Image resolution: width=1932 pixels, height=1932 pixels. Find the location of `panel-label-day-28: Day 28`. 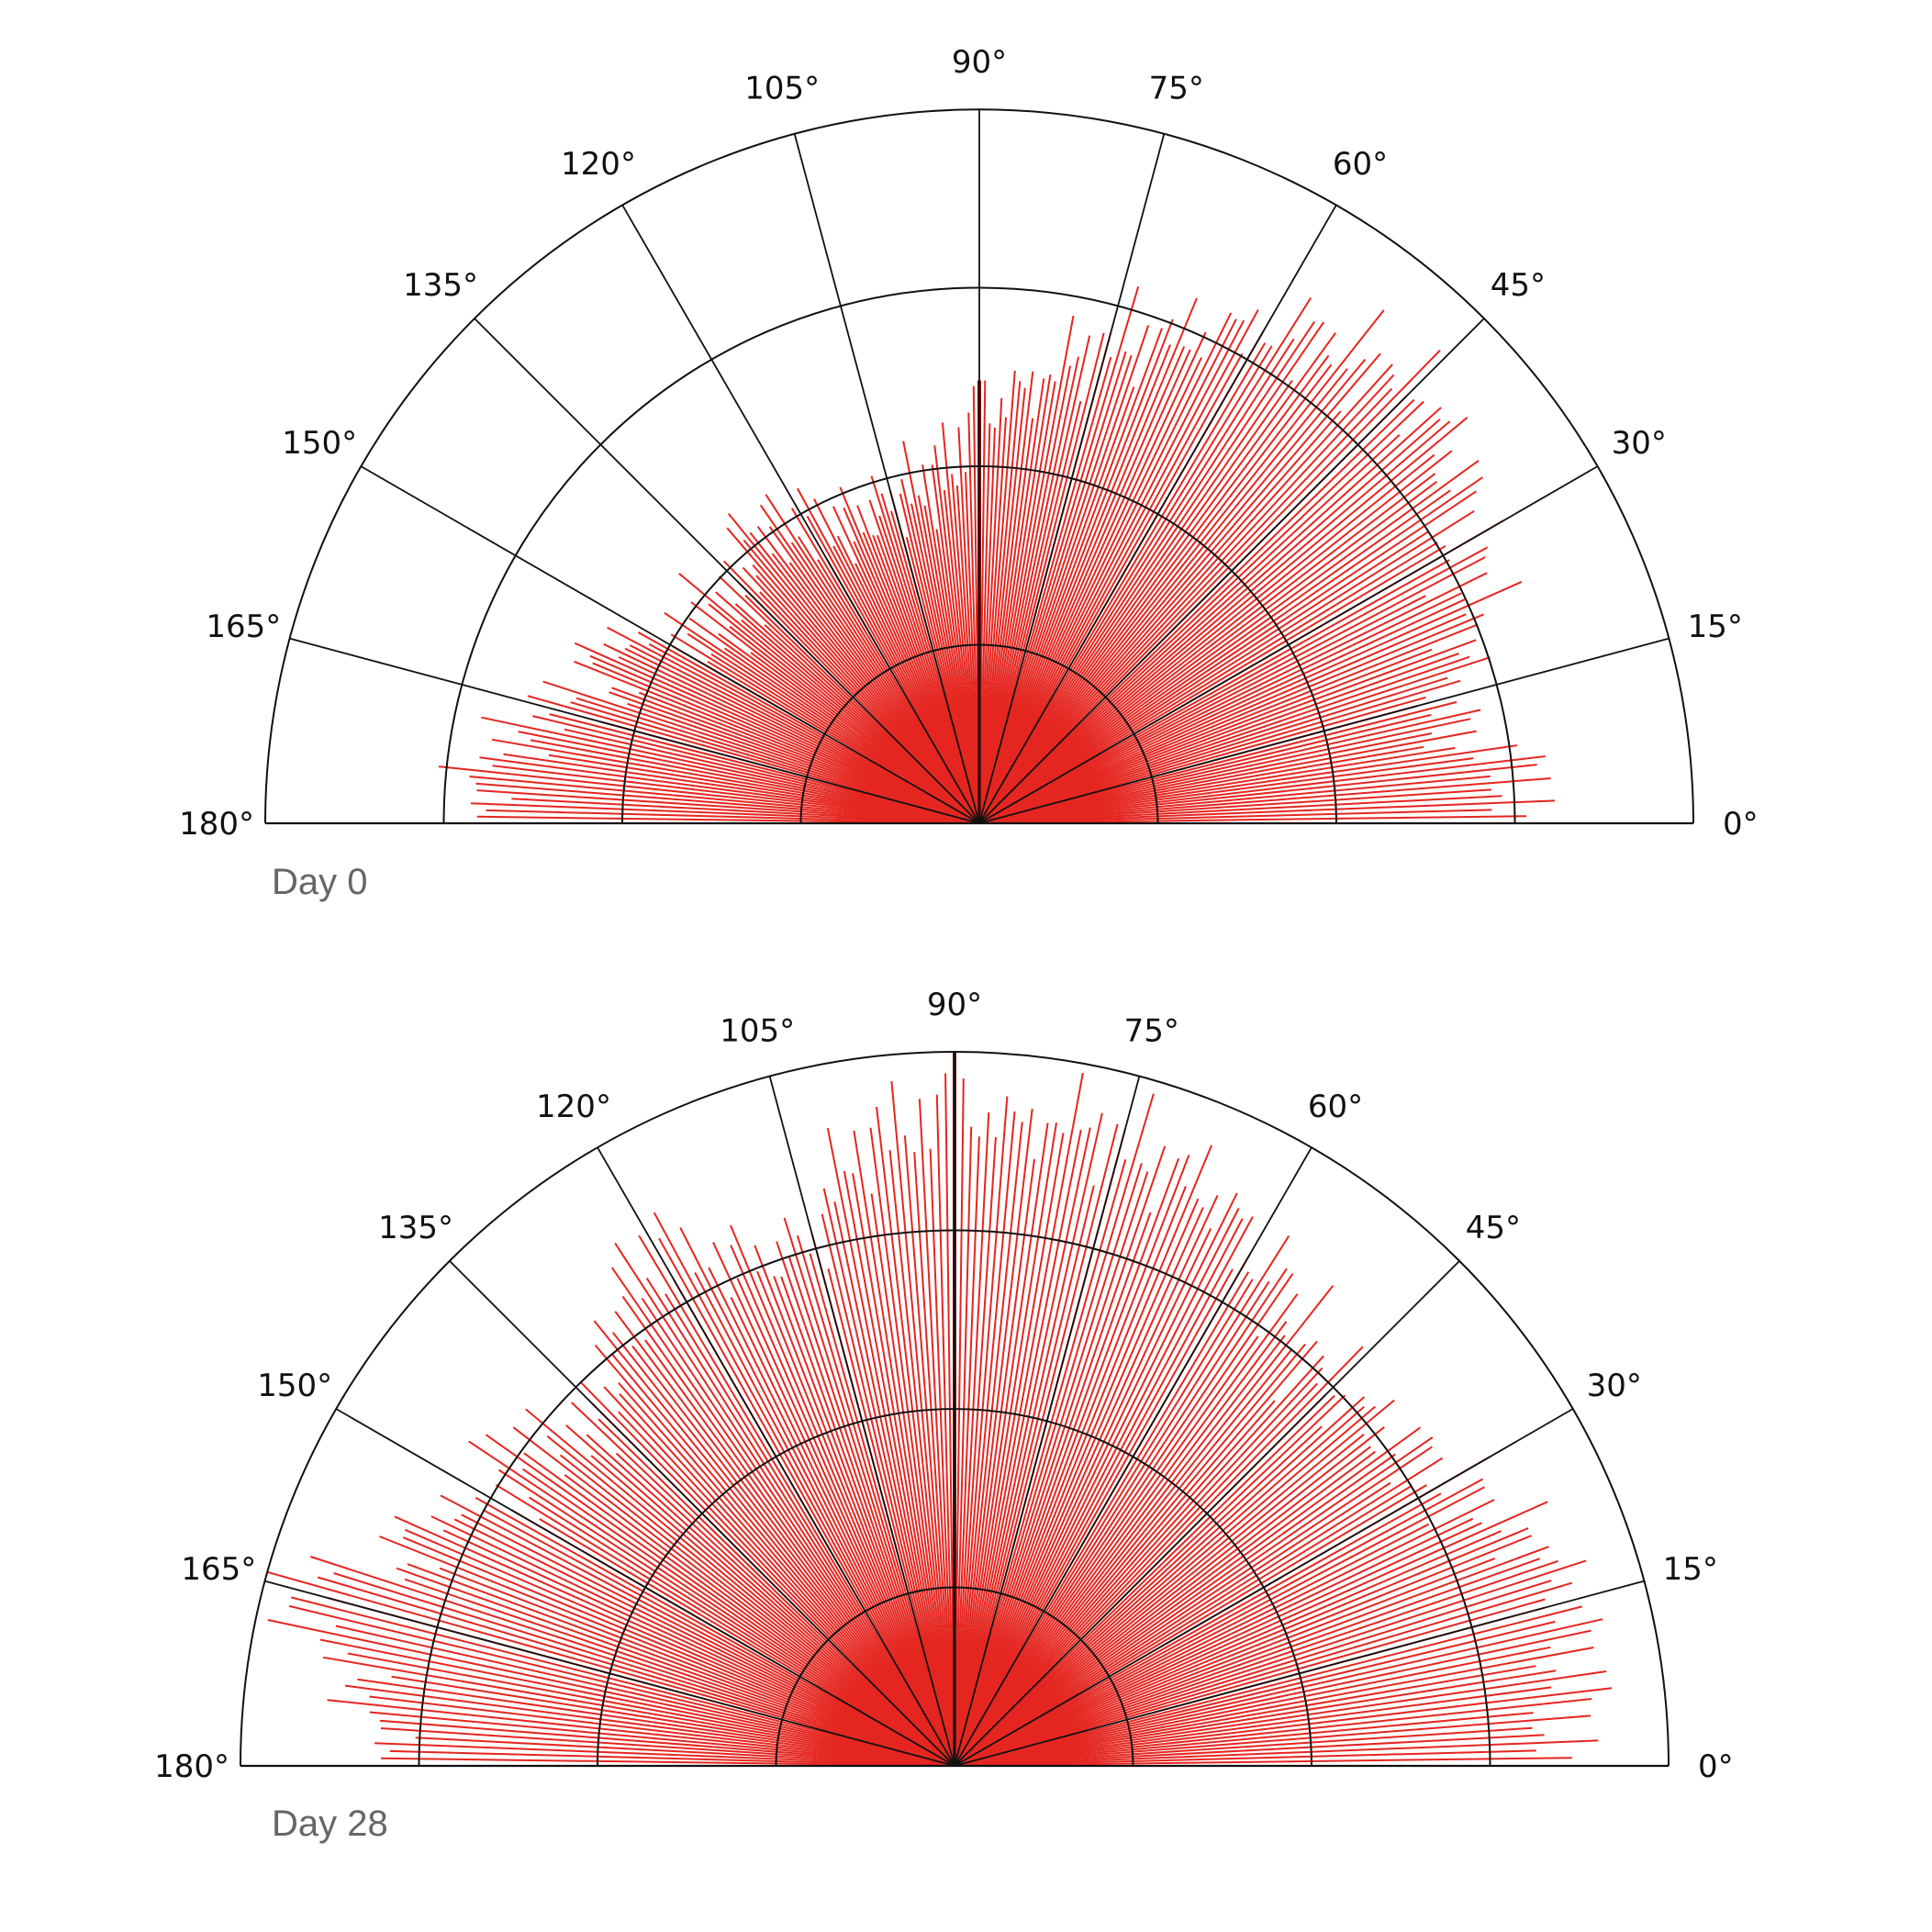

panel-label-day-28: Day 28 is located at coordinates (330, 1824).